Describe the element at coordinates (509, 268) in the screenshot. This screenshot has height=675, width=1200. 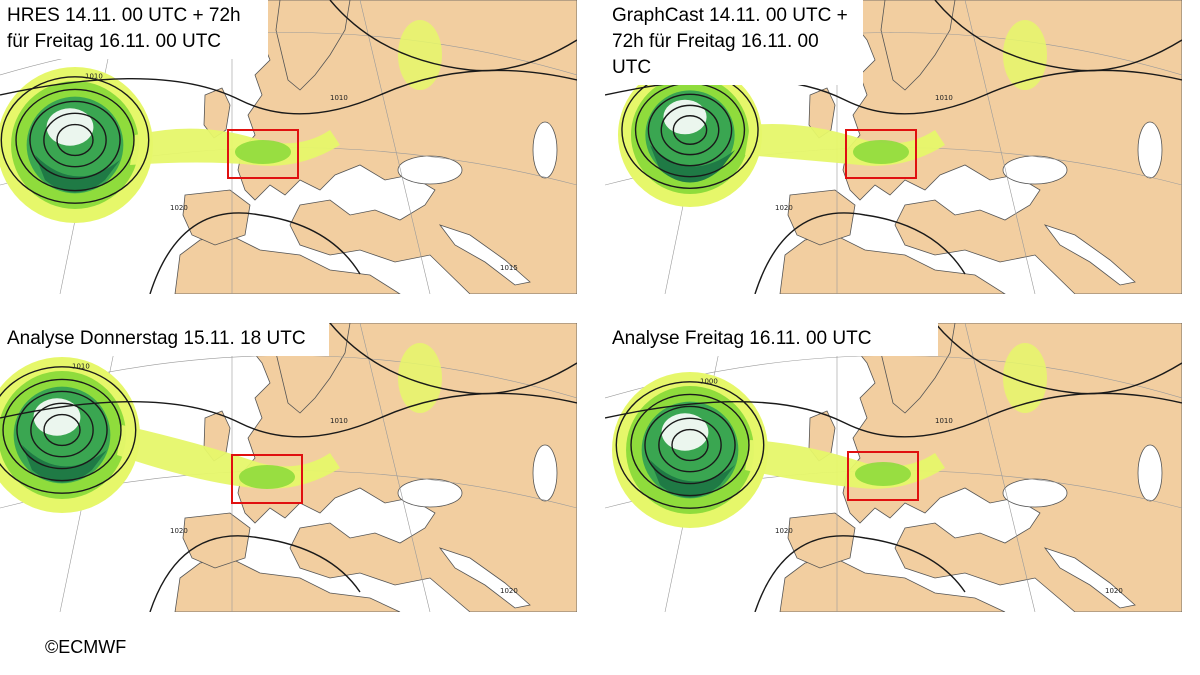
I see `isobar-label: 1015` at that location.